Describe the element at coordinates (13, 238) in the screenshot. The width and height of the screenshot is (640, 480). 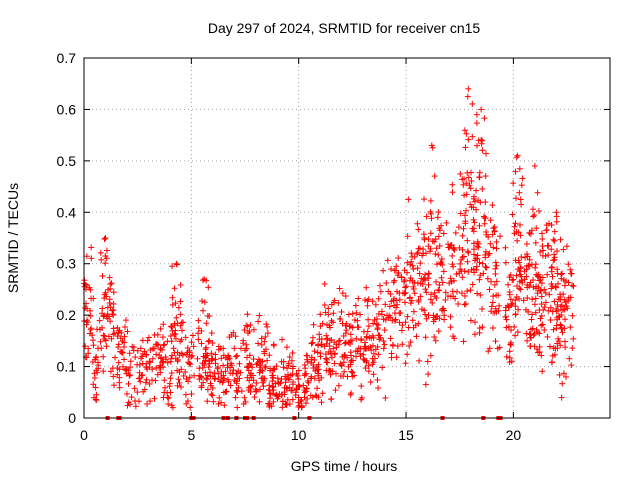
I see `y-axis-title: SRMTID / TECUs` at that location.